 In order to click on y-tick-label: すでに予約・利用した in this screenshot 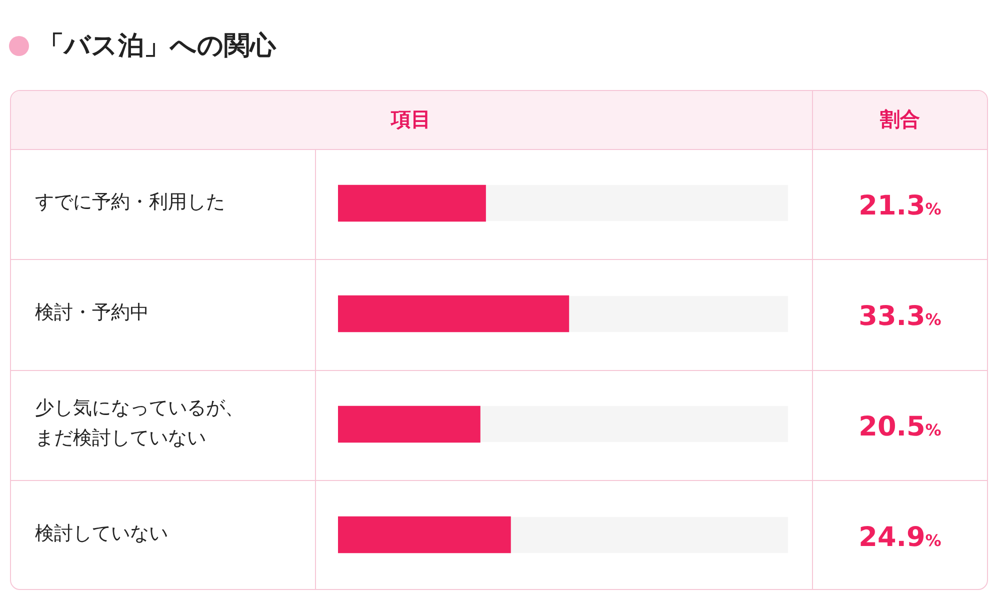, I will do `click(130, 202)`.